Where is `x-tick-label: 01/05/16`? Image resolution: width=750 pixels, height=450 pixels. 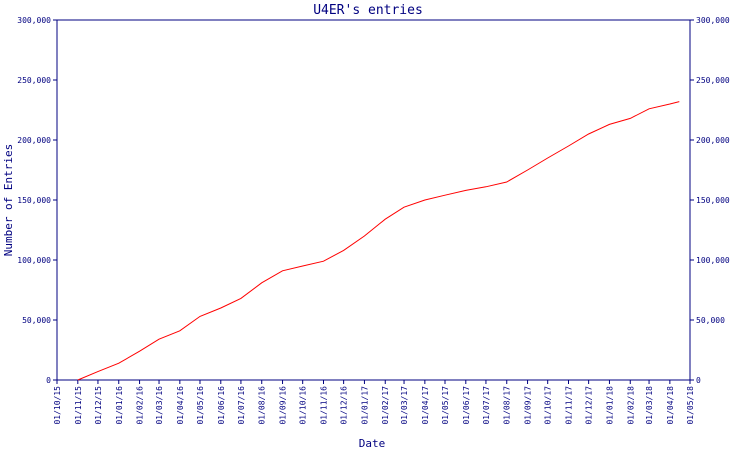 x-tick-label: 01/05/16 is located at coordinates (200, 405).